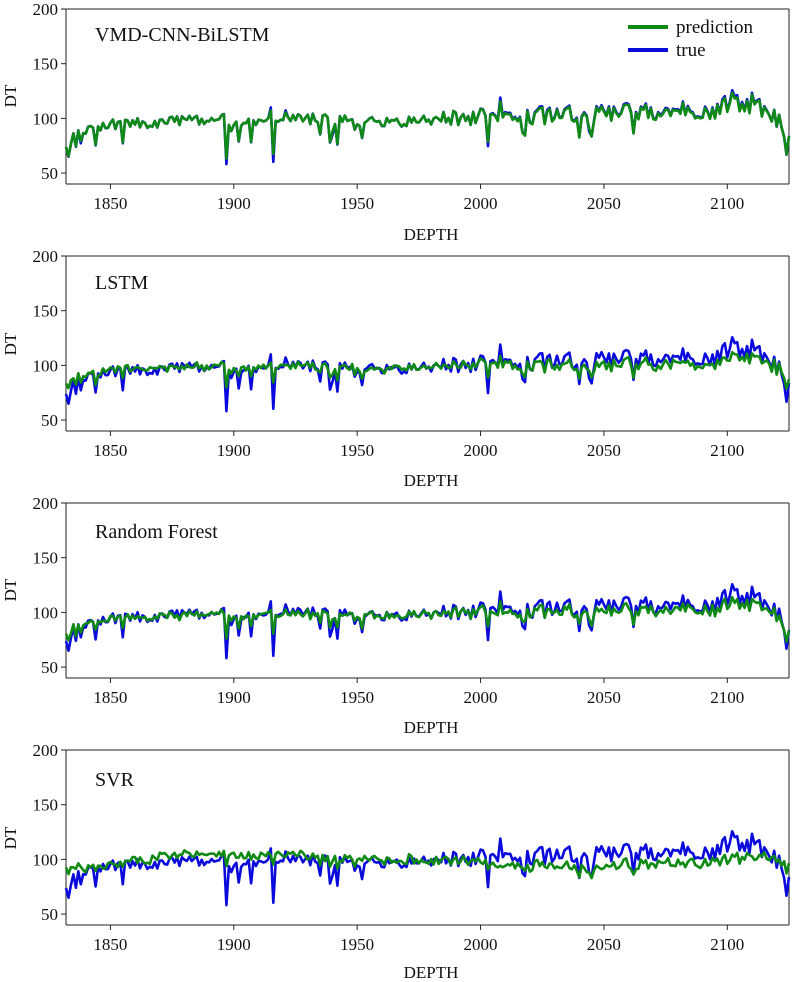  Describe the element at coordinates (122, 283) in the screenshot. I see `panel-title: LSTM` at that location.